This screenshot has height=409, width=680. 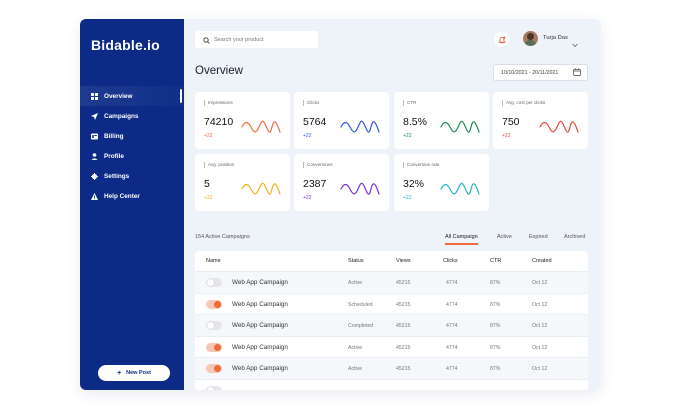 I want to click on date-range-picker: 10/10/2021 - 20/11/2021, so click(x=540, y=72).